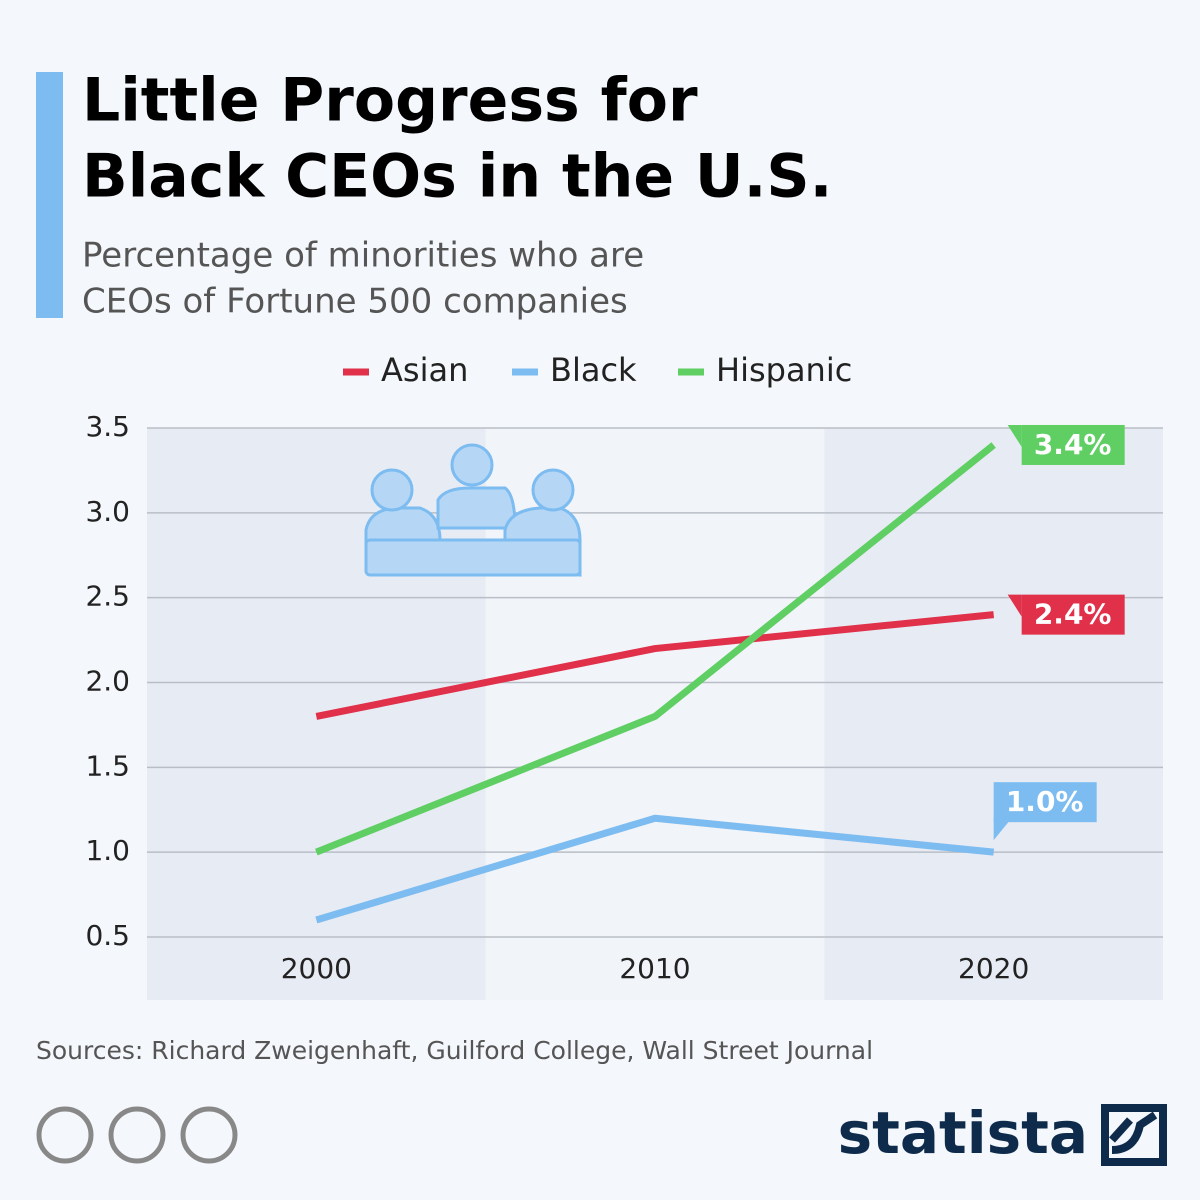 The width and height of the screenshot is (1200, 1200). I want to click on x-tick-label: 2010, so click(654, 968).